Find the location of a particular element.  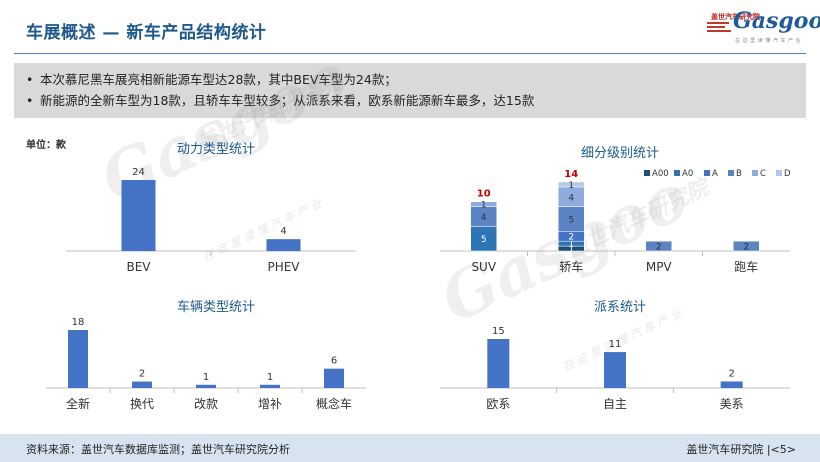

page-number: 盖世汽车研究院 |<5> is located at coordinates (741, 449).